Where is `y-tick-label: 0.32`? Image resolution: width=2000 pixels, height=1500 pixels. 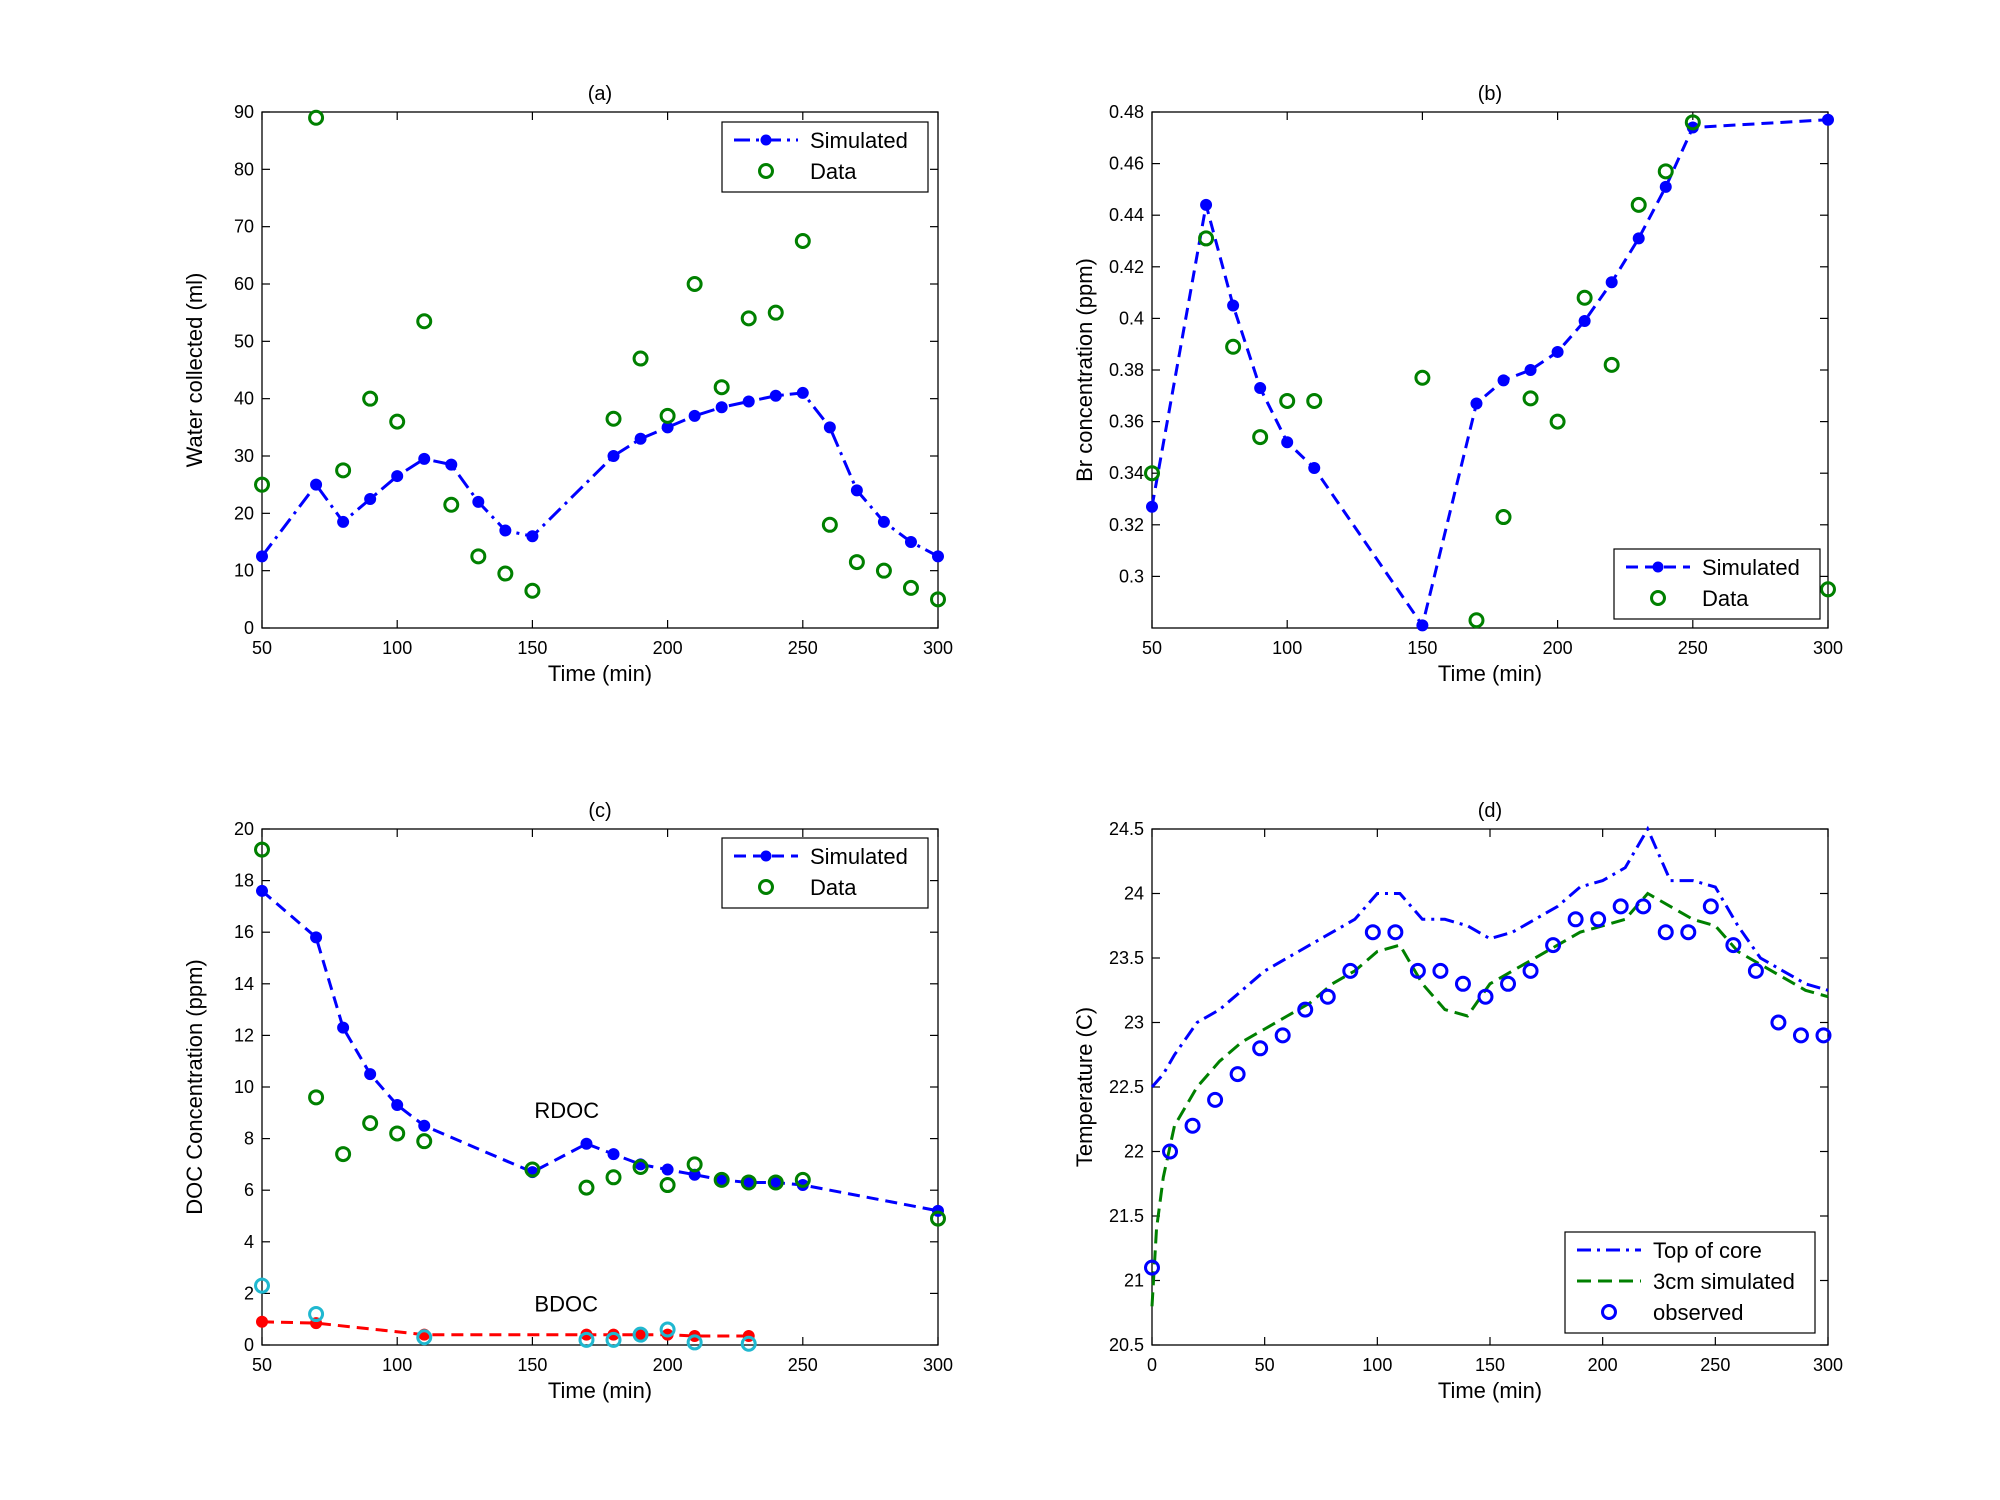
y-tick-label: 0.32 is located at coordinates (1126, 525).